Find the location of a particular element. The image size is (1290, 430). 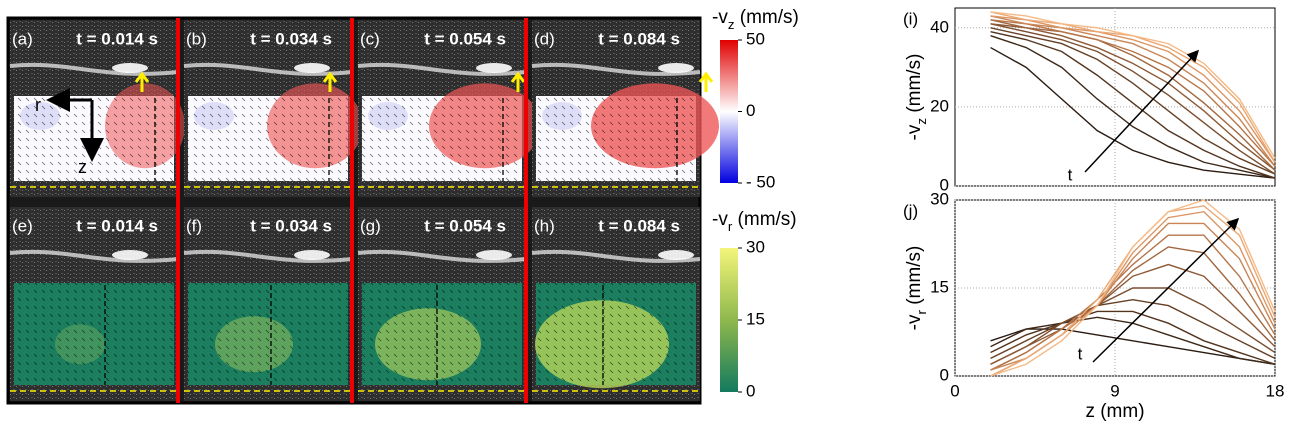

panel-label: (j) is located at coordinates (910, 210).